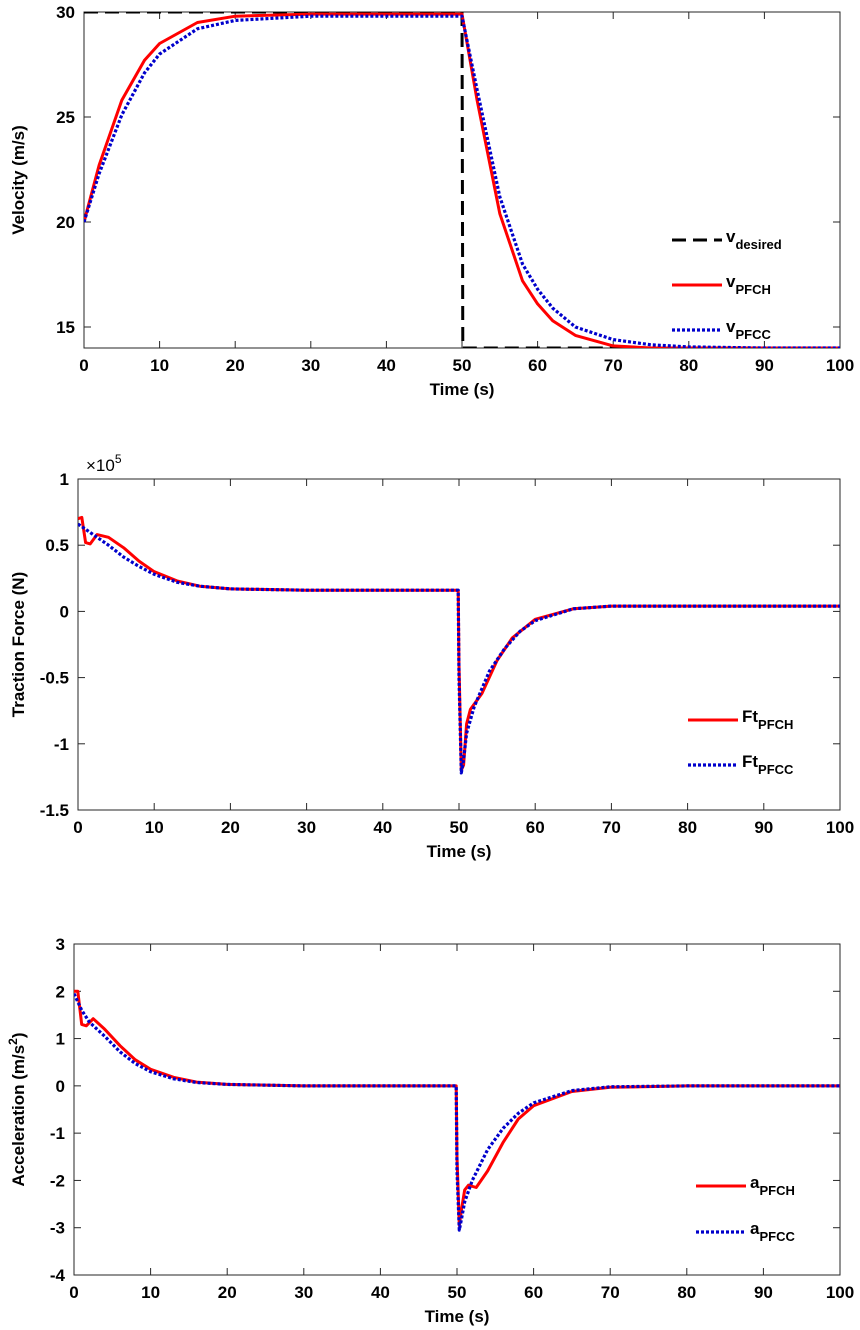 This screenshot has height=1330, width=860. I want to click on y-tick-label: 20, so click(65, 222).